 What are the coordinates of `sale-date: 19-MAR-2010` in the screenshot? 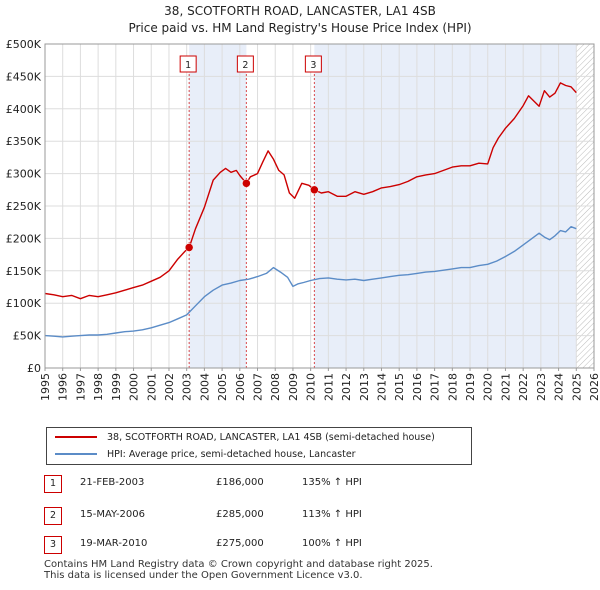 It's located at (114, 543).